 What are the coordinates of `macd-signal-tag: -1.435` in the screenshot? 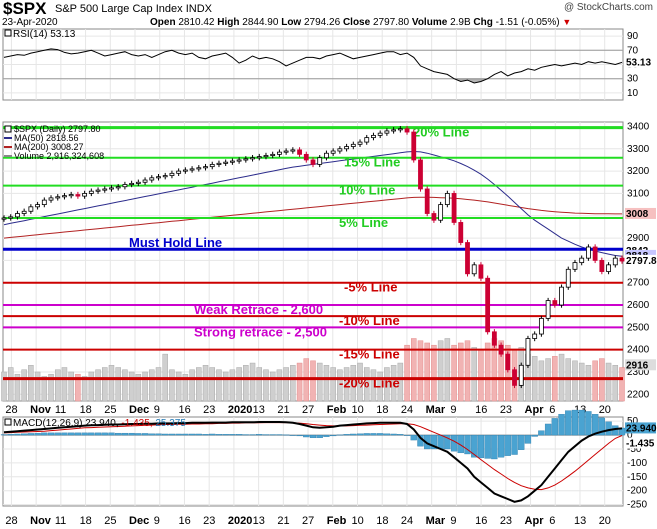 It's located at (640, 443).